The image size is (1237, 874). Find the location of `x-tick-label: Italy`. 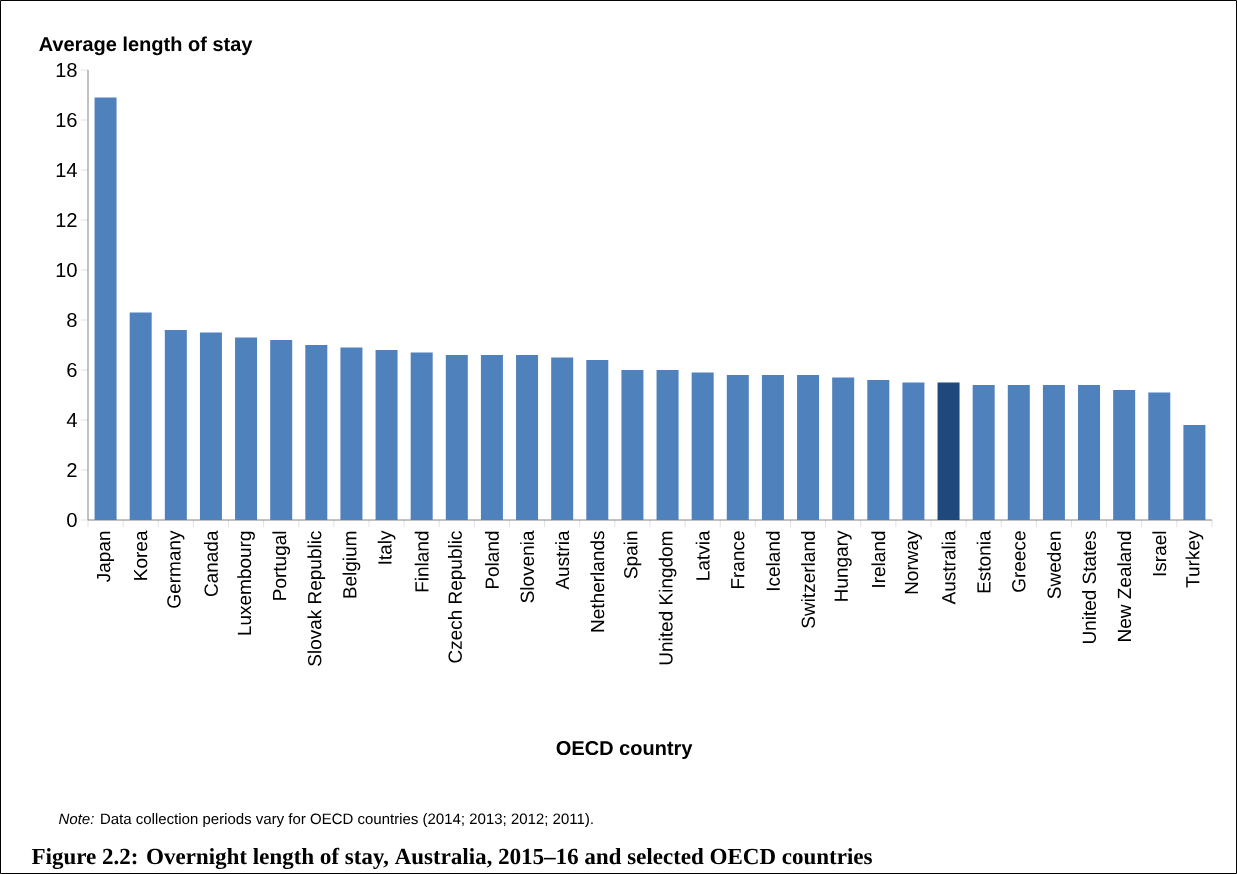

x-tick-label: Italy is located at coordinates (386, 547).